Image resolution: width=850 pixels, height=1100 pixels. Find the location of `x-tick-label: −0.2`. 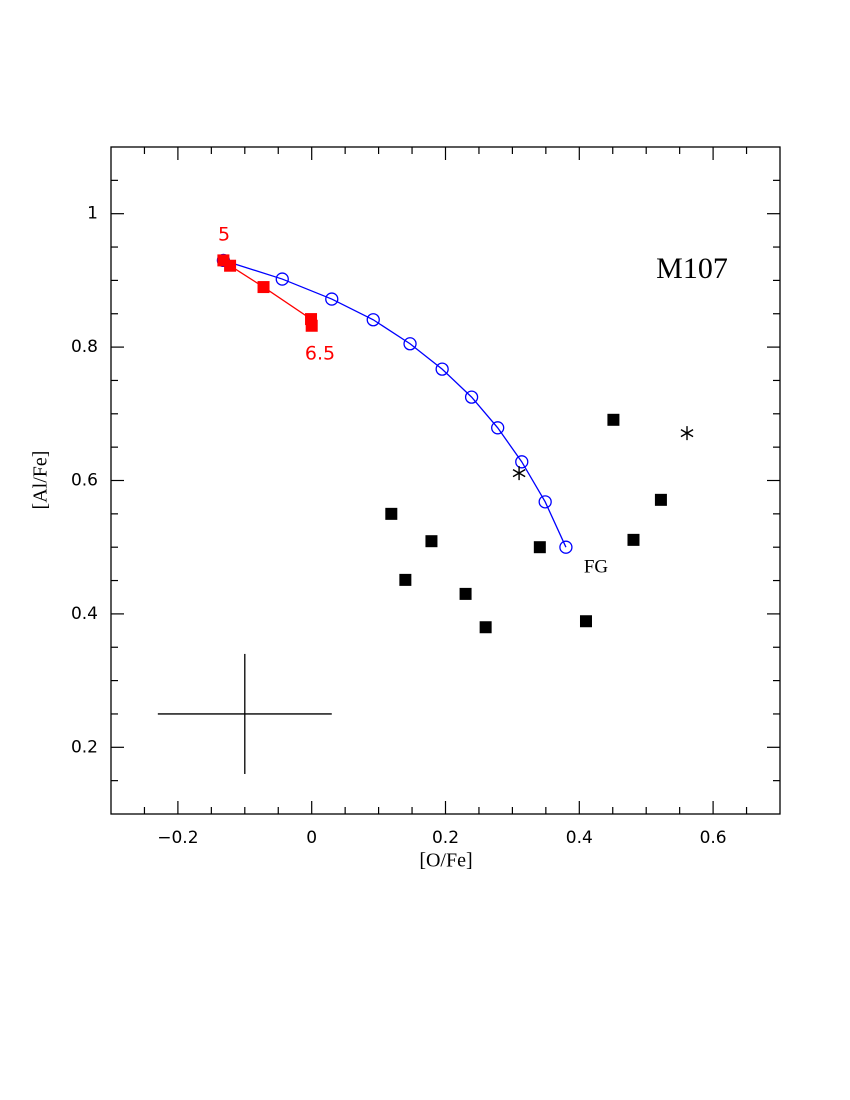

x-tick-label: −0.2 is located at coordinates (177, 838).